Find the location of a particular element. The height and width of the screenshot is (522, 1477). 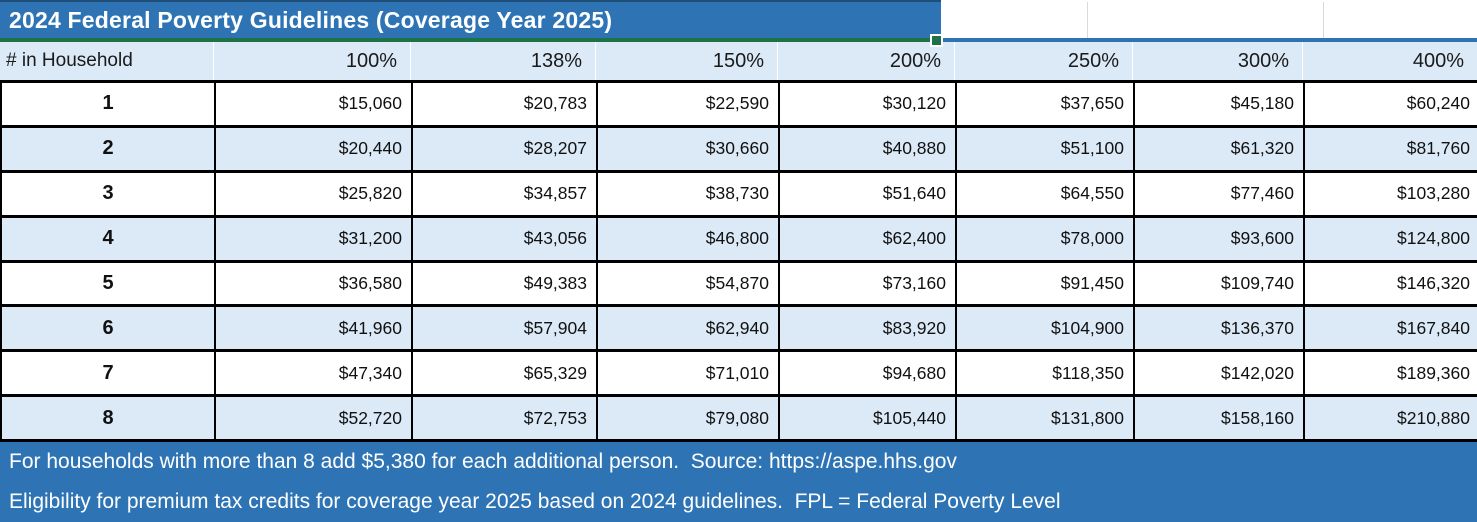

value-cell: $15,060 is located at coordinates (314, 105).